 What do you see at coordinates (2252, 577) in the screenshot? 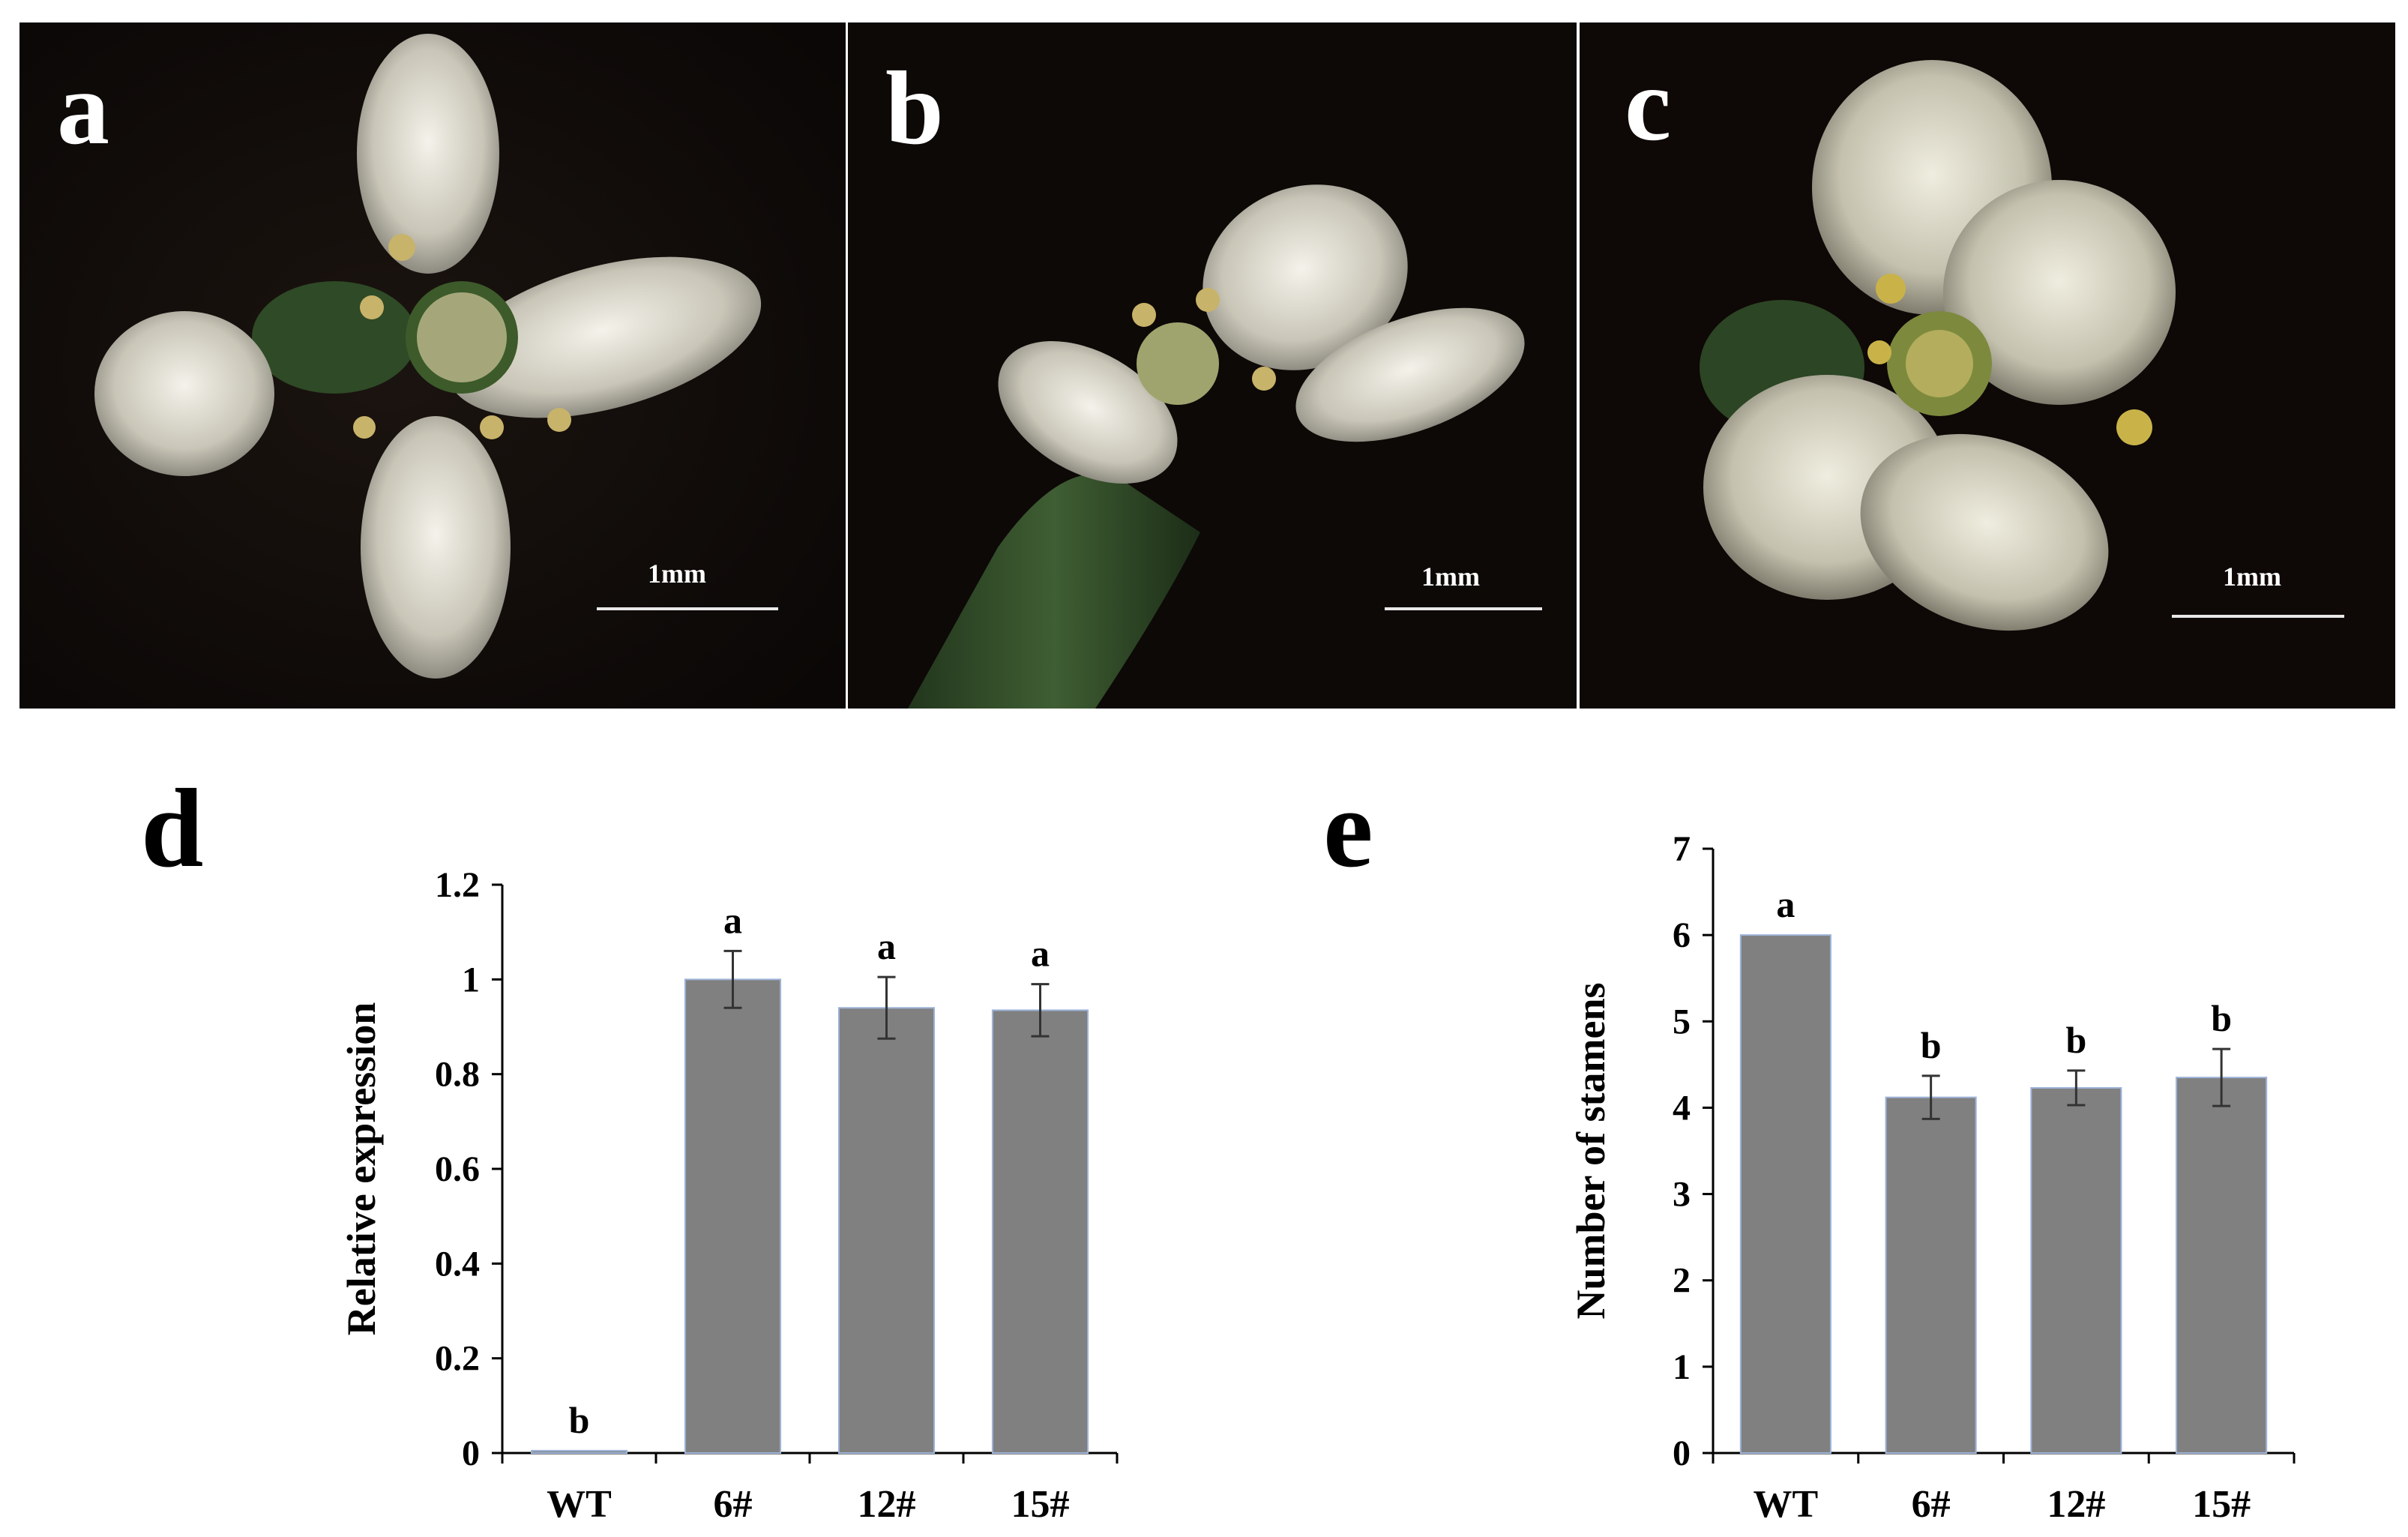
I see `scale-label-c: 1mm` at bounding box center [2252, 577].